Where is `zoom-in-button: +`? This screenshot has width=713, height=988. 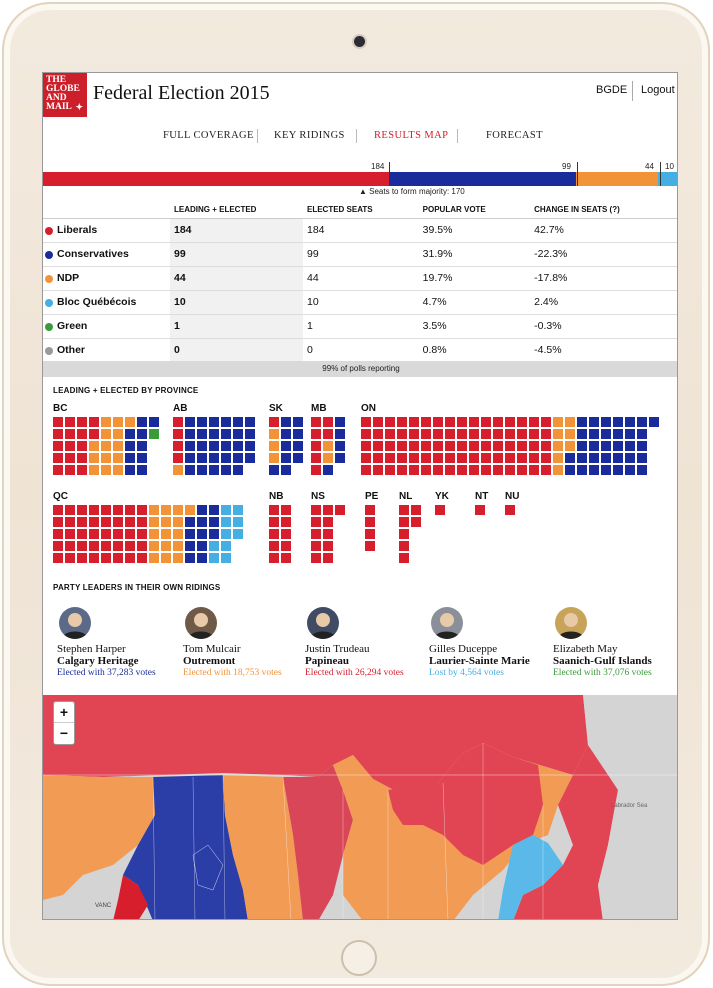
zoom-in-button: + is located at coordinates (64, 712).